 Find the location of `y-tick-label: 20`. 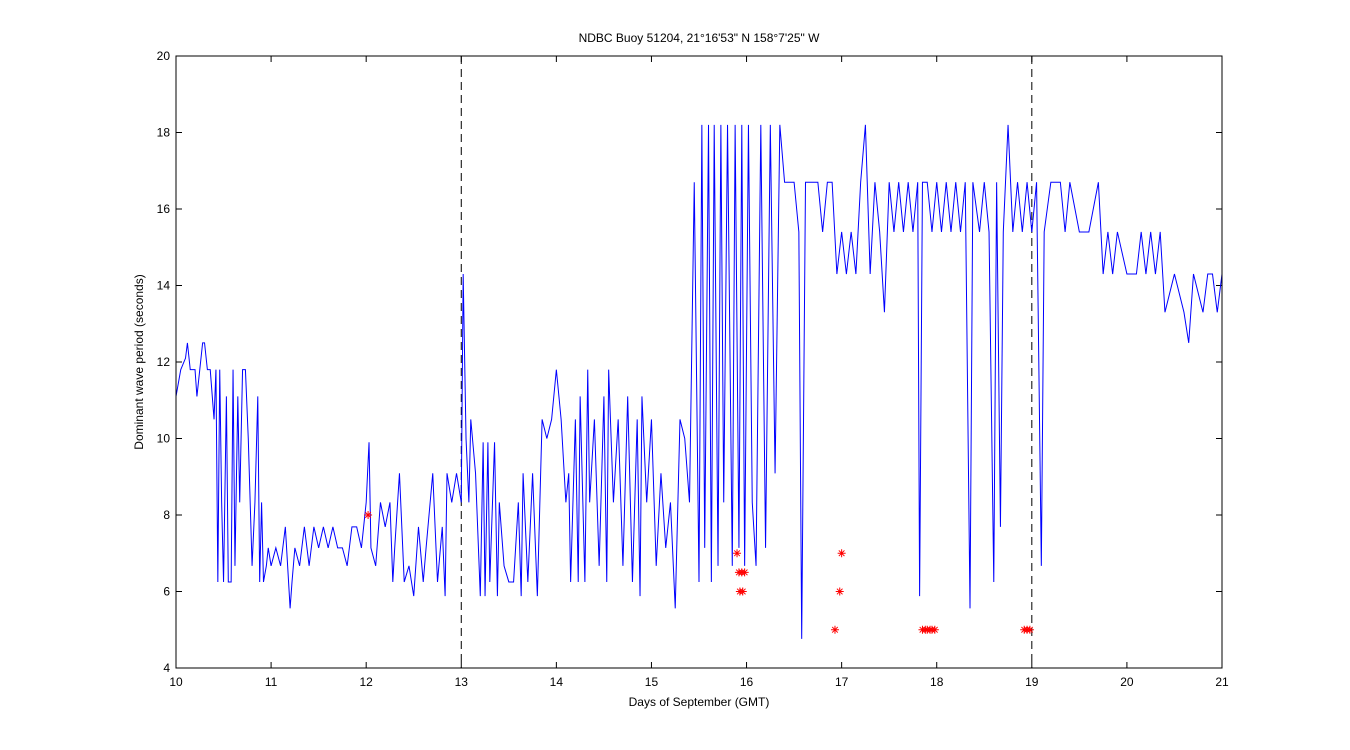

y-tick-label: 20 is located at coordinates (164, 56).